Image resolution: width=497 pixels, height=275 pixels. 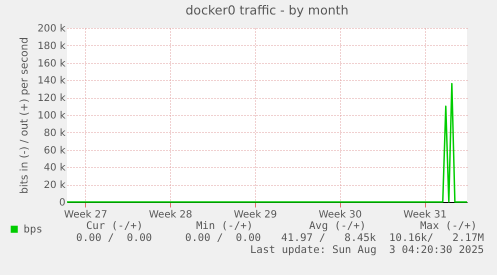 What do you see at coordinates (448, 226) in the screenshot?
I see `text: Max (-/+)` at bounding box center [448, 226].